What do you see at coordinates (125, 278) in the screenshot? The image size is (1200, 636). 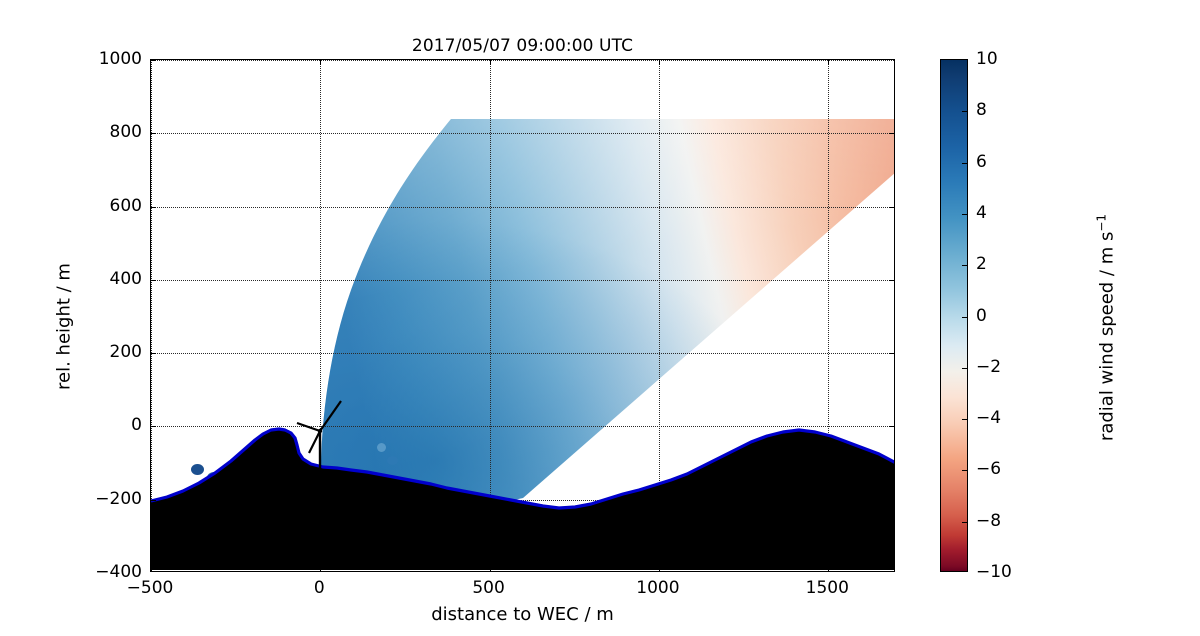 I see `ytick-label: 400` at bounding box center [125, 278].